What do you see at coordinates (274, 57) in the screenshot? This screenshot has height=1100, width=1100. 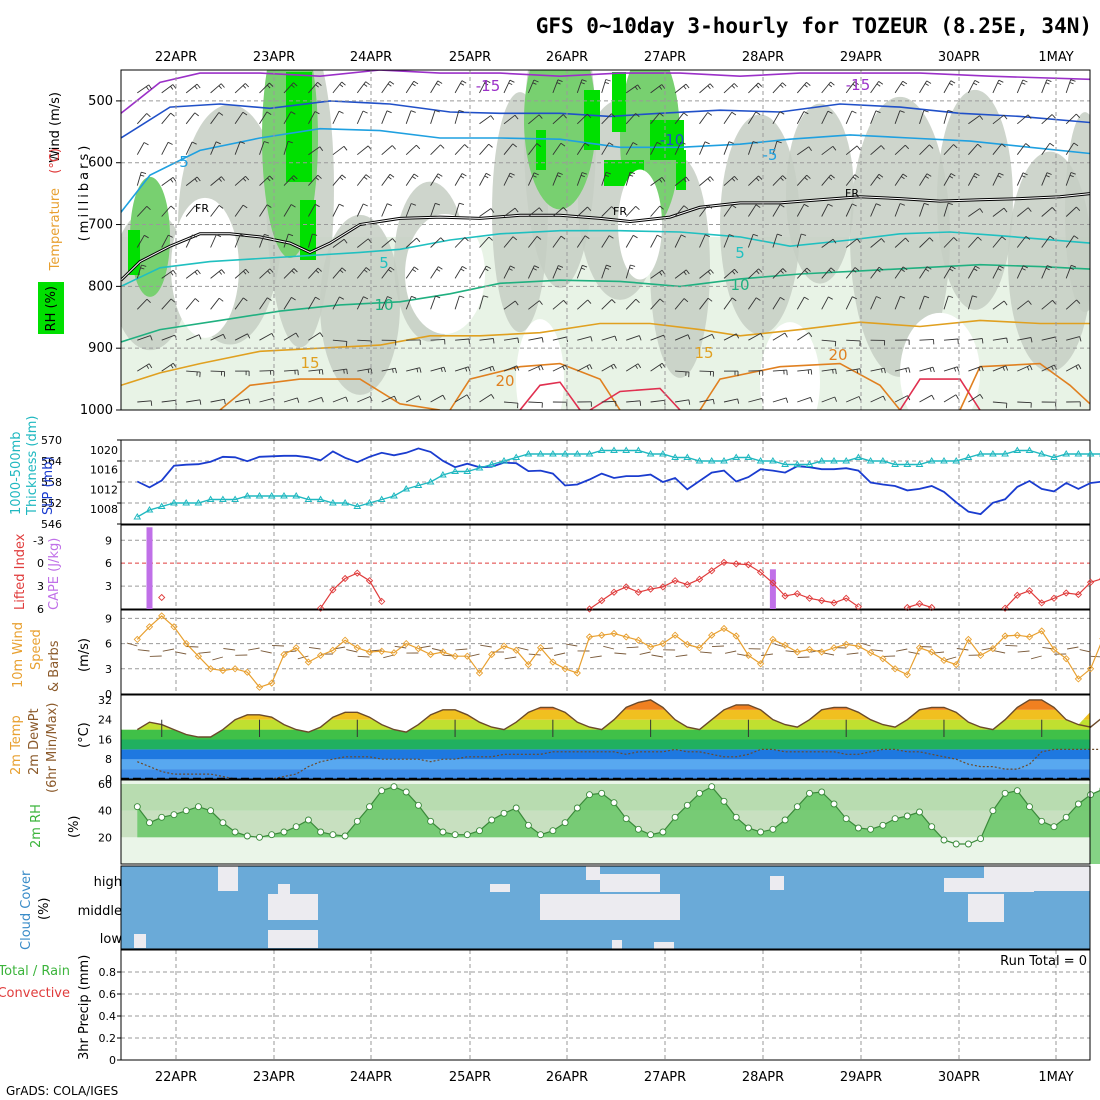 I see `date-label-top: 23APR` at bounding box center [274, 57].